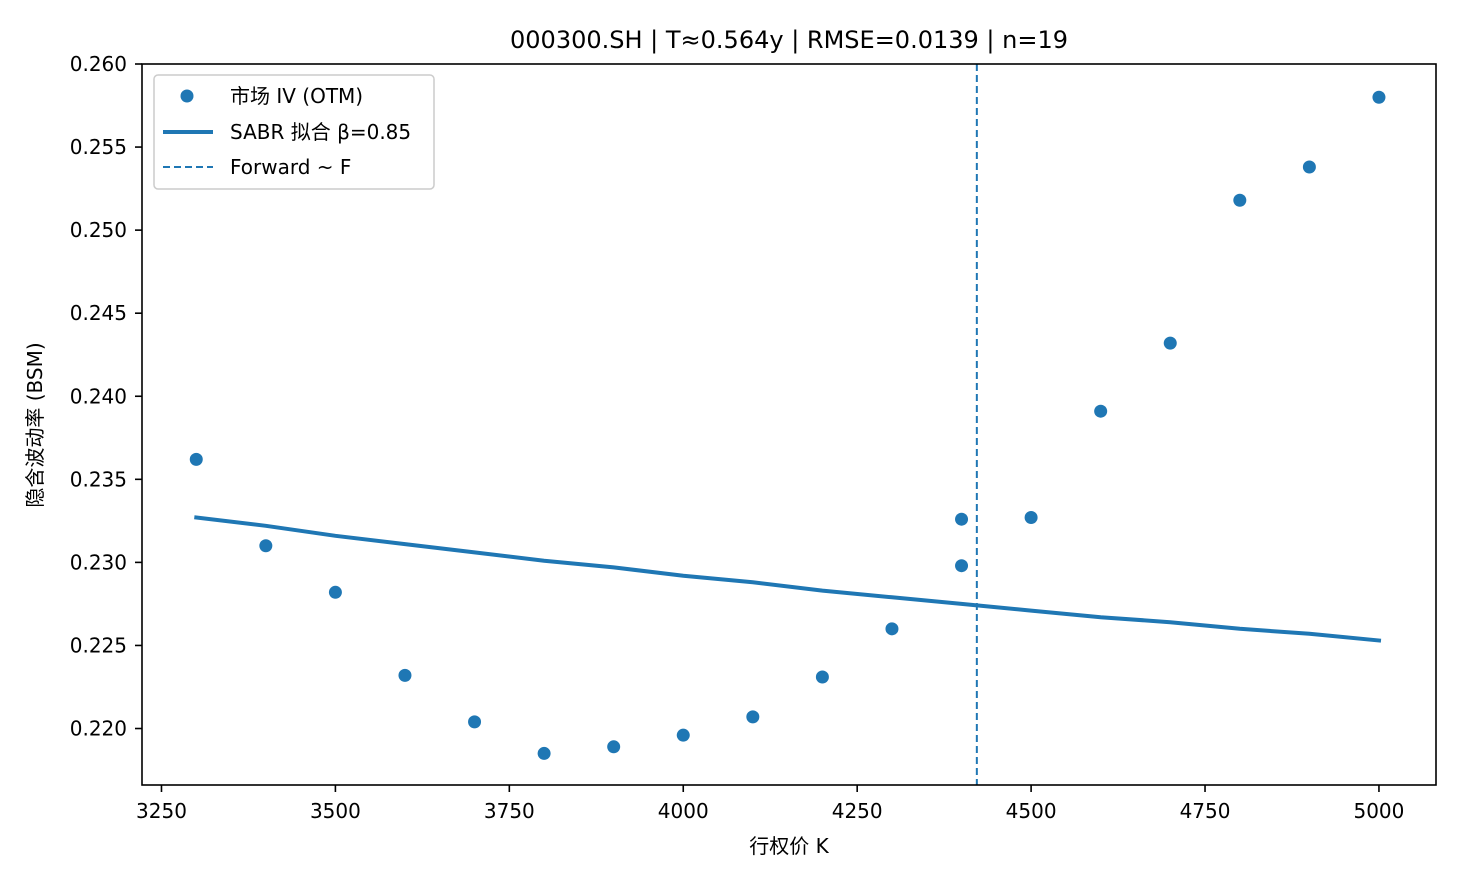 The height and width of the screenshot is (884, 1462). Describe the element at coordinates (683, 811) in the screenshot. I see `x-tick-label: 4000` at that location.